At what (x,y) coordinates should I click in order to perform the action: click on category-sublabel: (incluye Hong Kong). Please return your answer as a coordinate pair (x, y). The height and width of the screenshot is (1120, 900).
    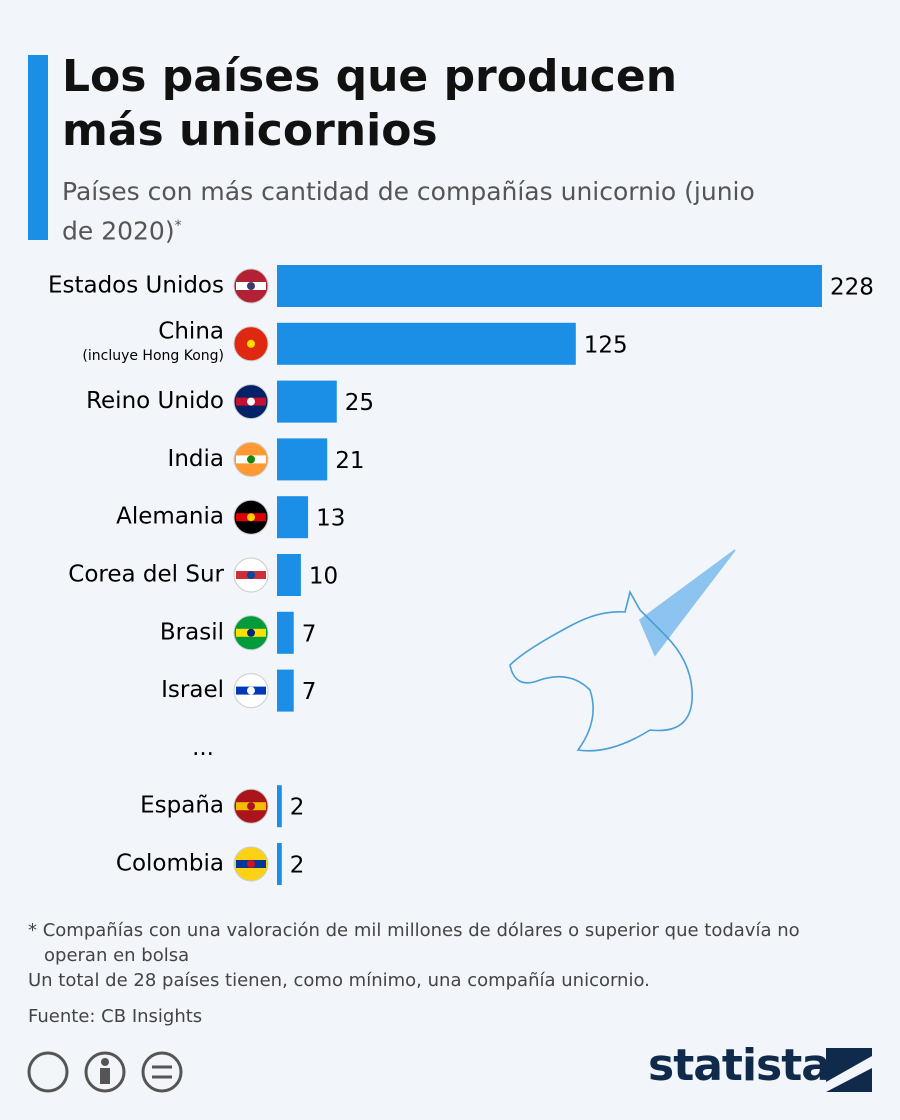
    Looking at the image, I should click on (153, 356).